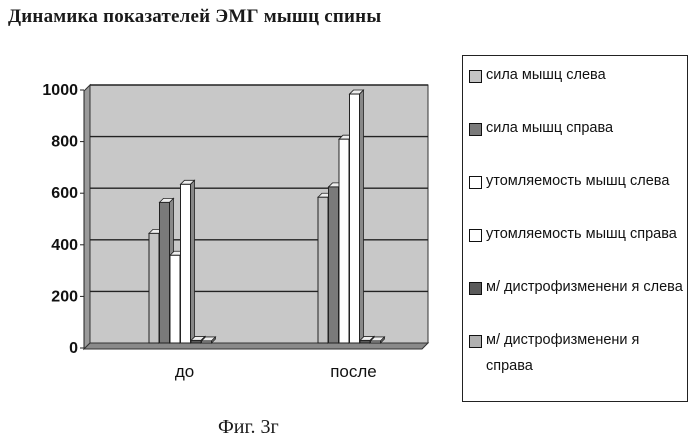 This screenshot has height=446, width=699. I want to click on legend-label: утомляемость мышц справа, so click(584, 234).